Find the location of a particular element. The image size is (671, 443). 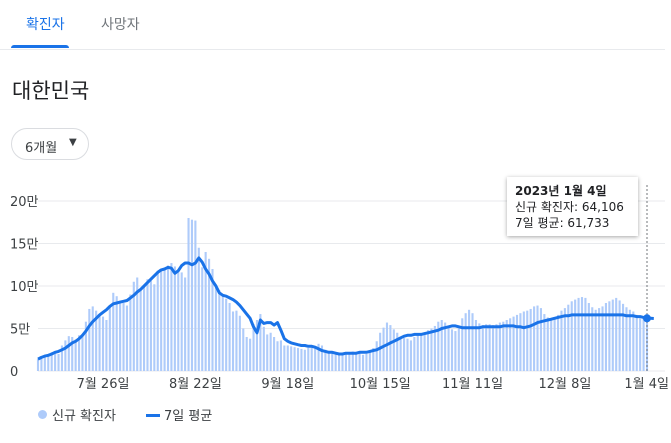

tooltip-date: 2023년 1월 4일 is located at coordinates (561, 191).